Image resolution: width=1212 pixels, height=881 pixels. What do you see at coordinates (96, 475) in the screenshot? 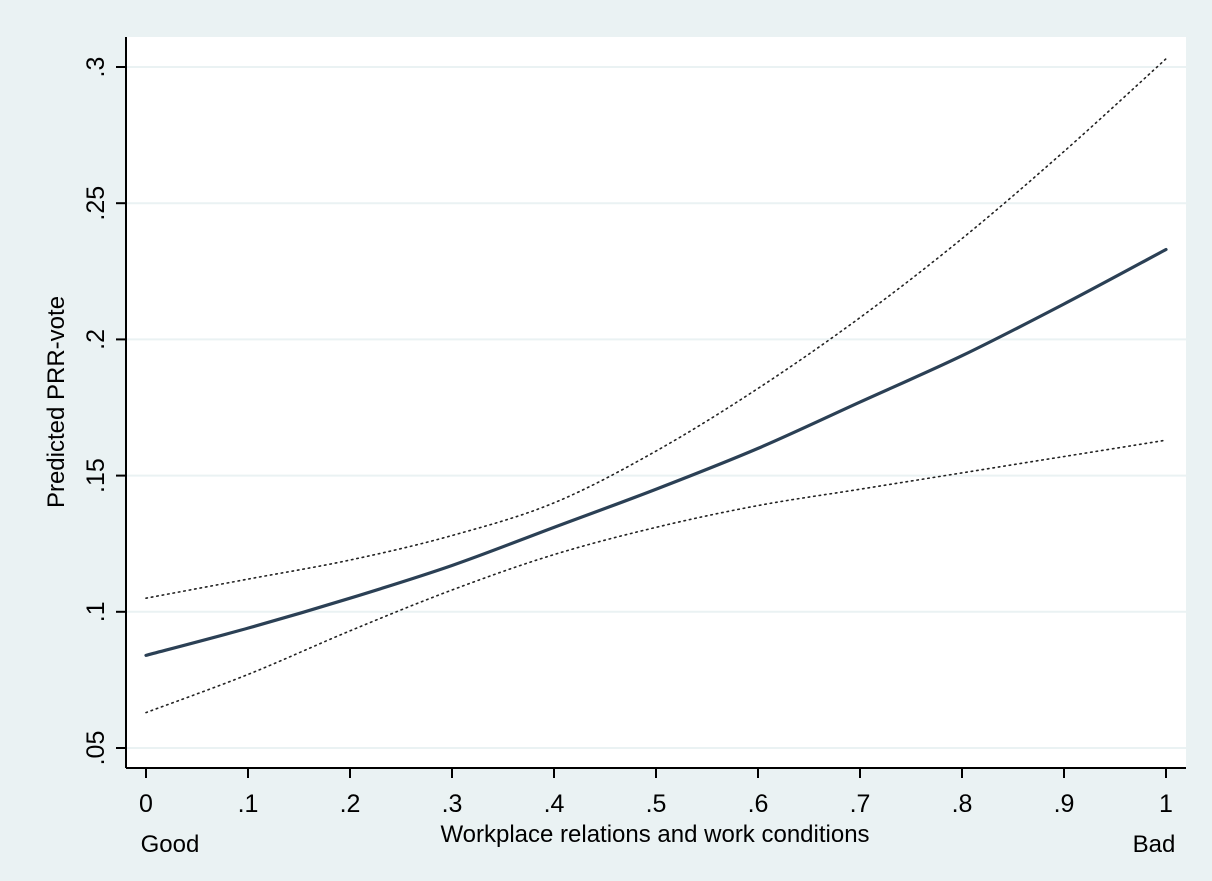
I see `y-tick-label: .15` at bounding box center [96, 475].